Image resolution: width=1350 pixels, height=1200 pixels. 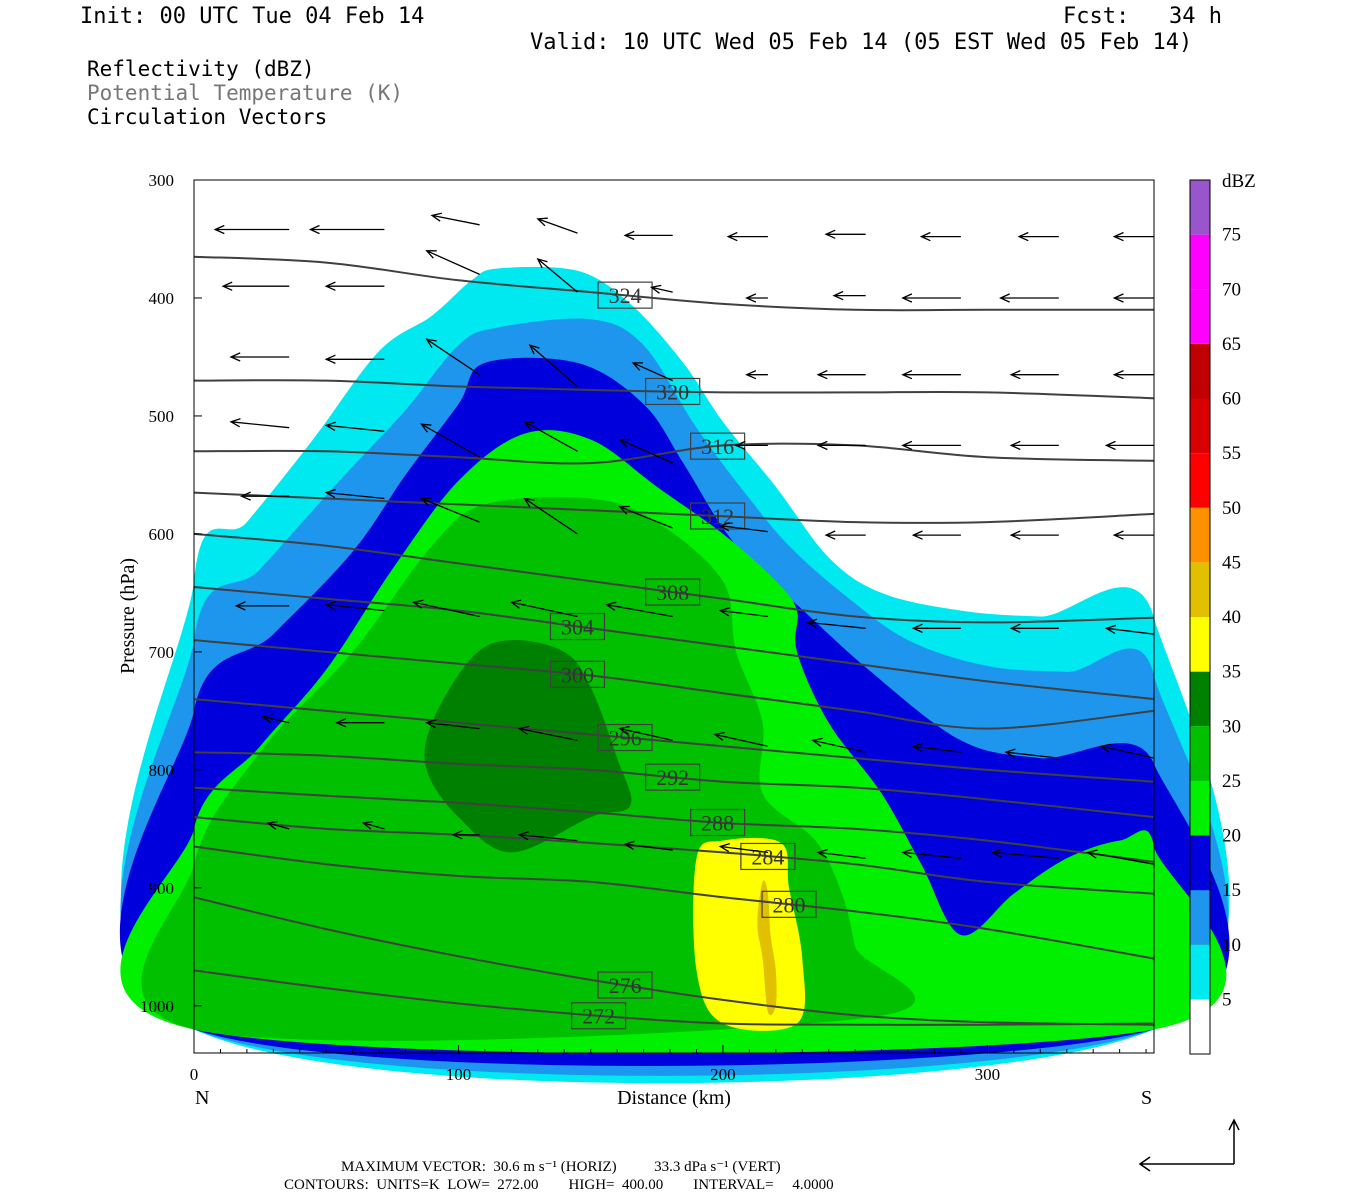 What do you see at coordinates (252, 16) in the screenshot?
I see `init-time: Init: 00 UTC Tue 04 Feb 14` at bounding box center [252, 16].